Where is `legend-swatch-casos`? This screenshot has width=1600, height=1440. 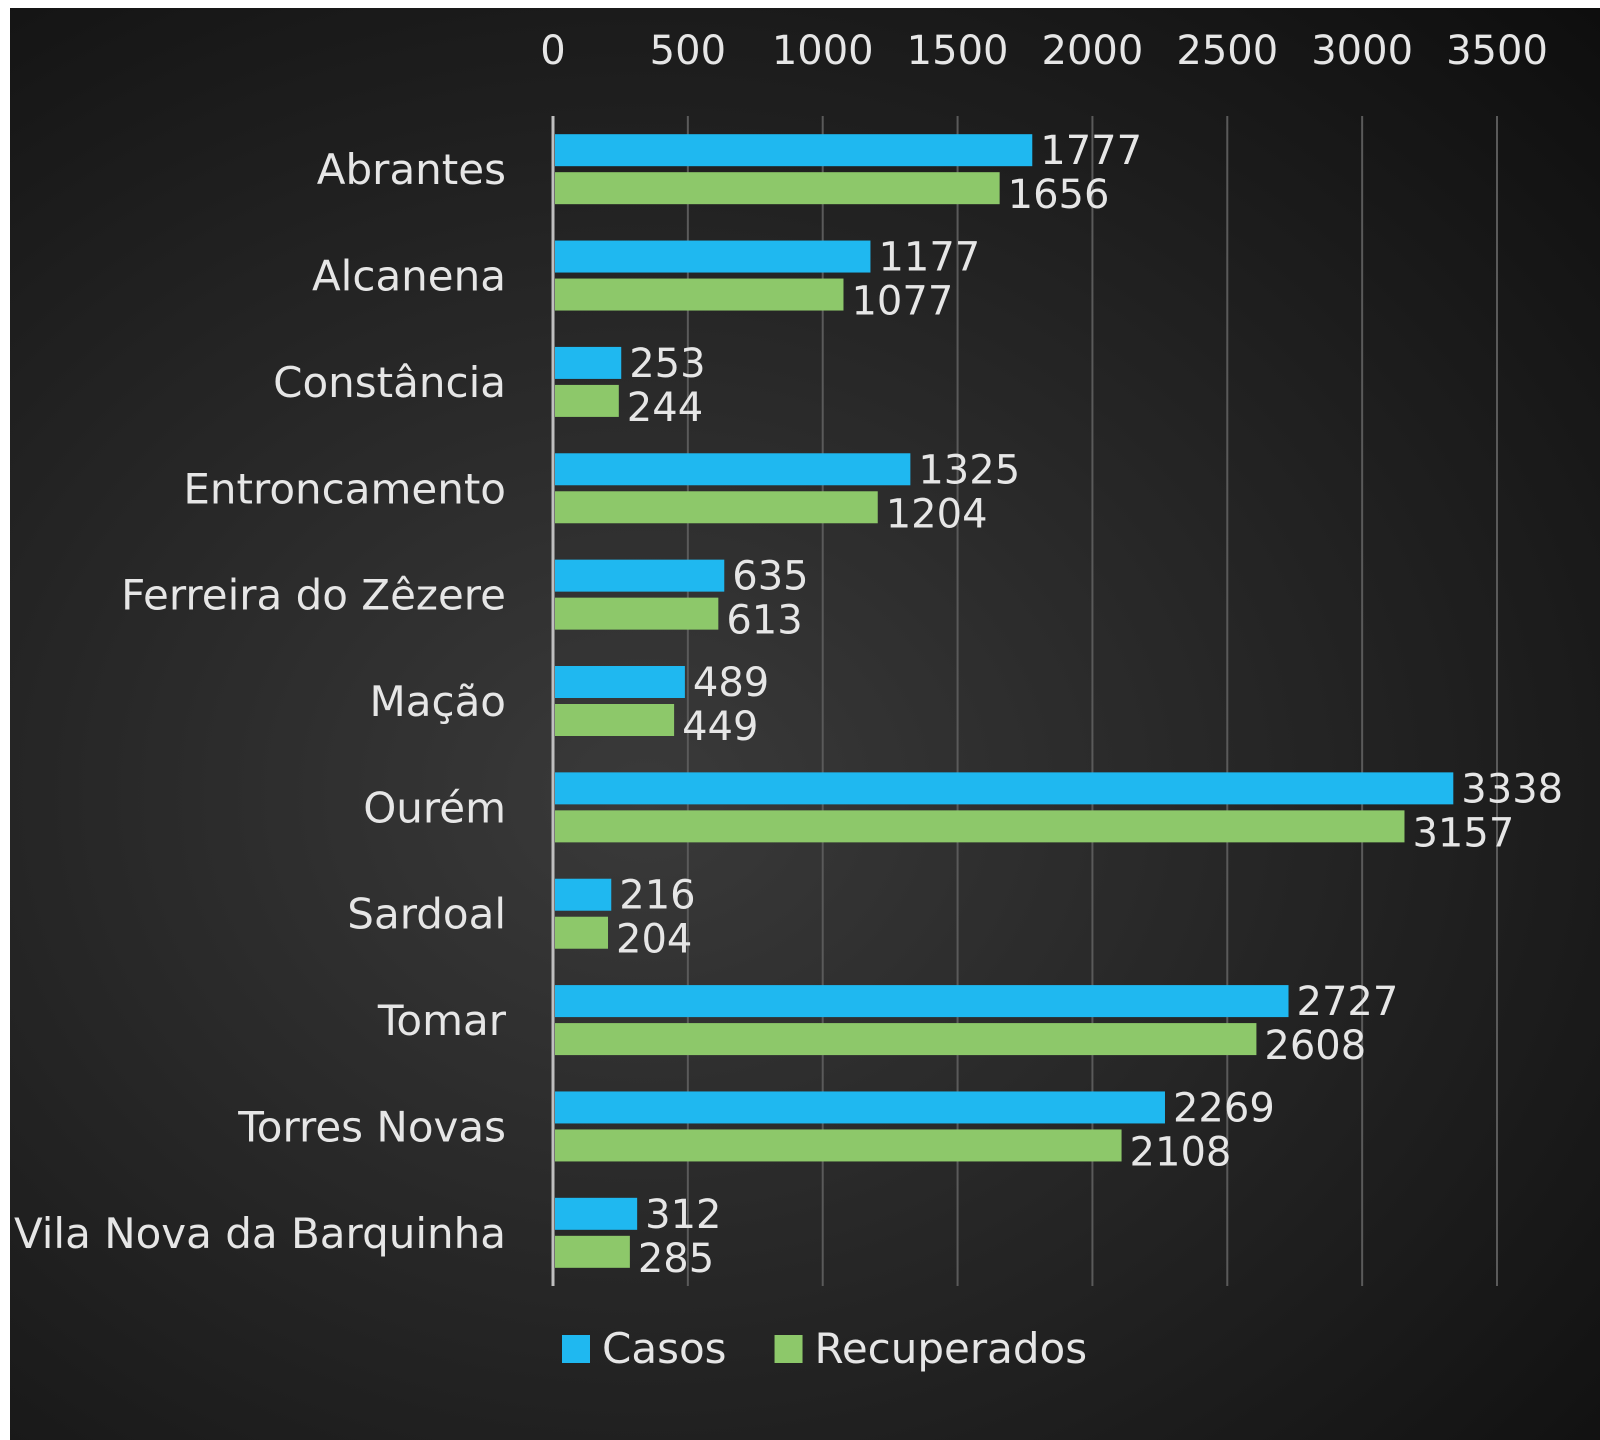 legend-swatch-casos is located at coordinates (576, 1349).